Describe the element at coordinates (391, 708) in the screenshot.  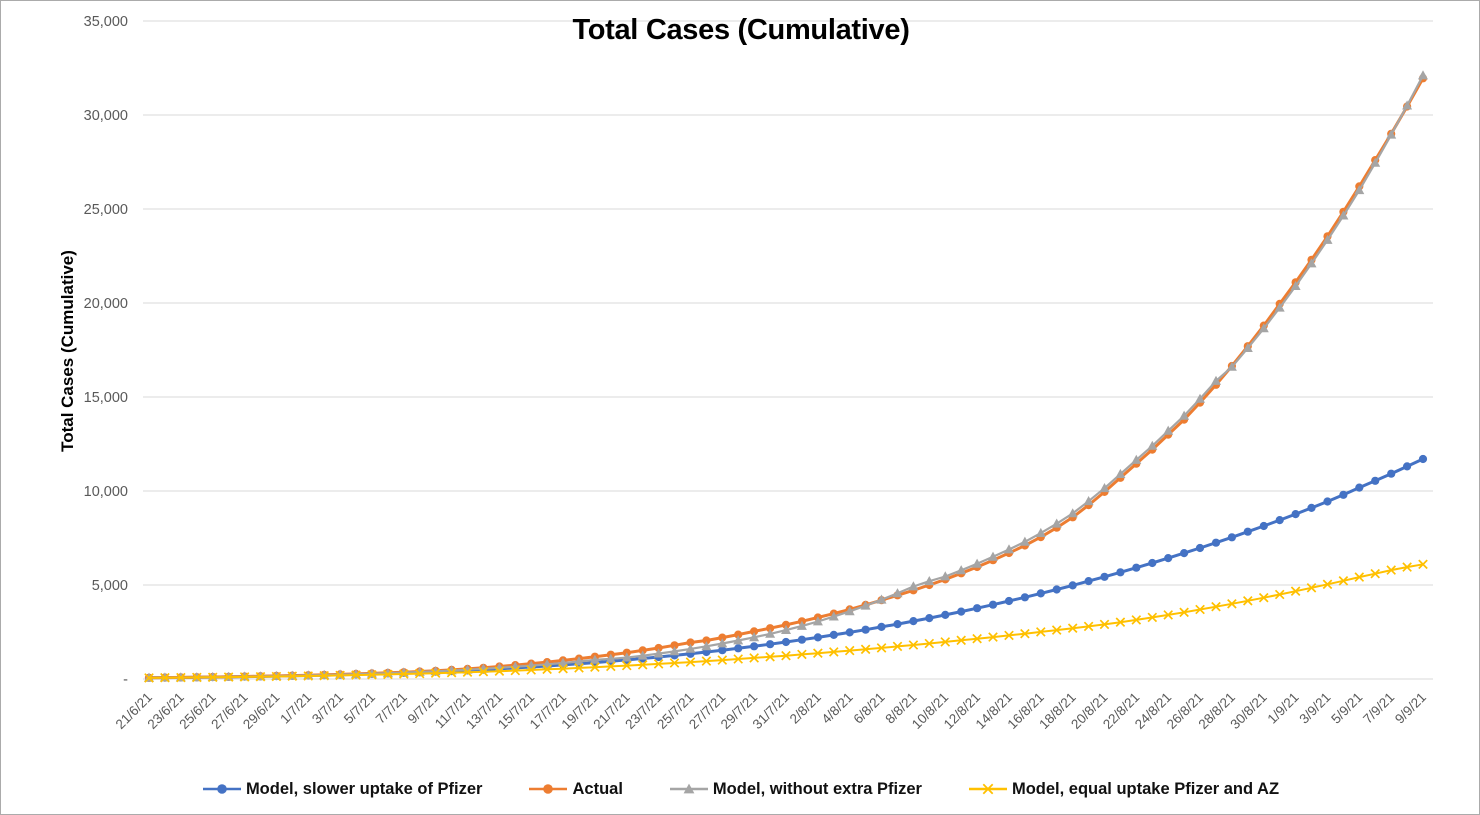
I see `x-tick-label: 7/7/21` at that location.